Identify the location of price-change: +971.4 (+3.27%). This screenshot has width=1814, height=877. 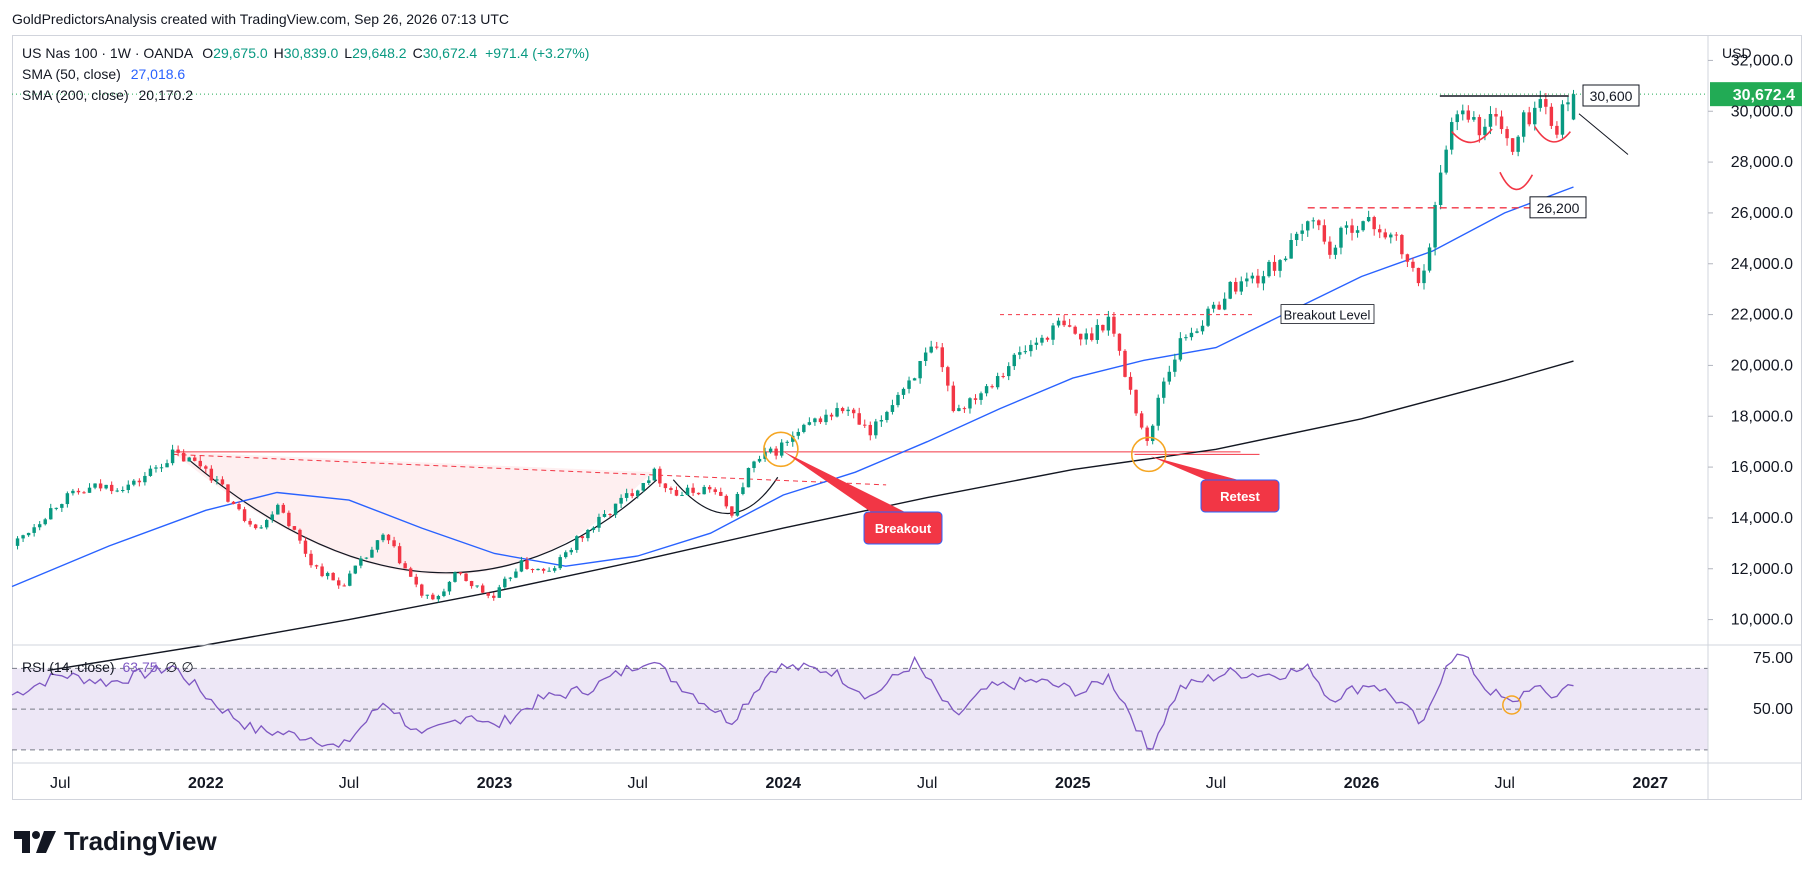
(537, 53).